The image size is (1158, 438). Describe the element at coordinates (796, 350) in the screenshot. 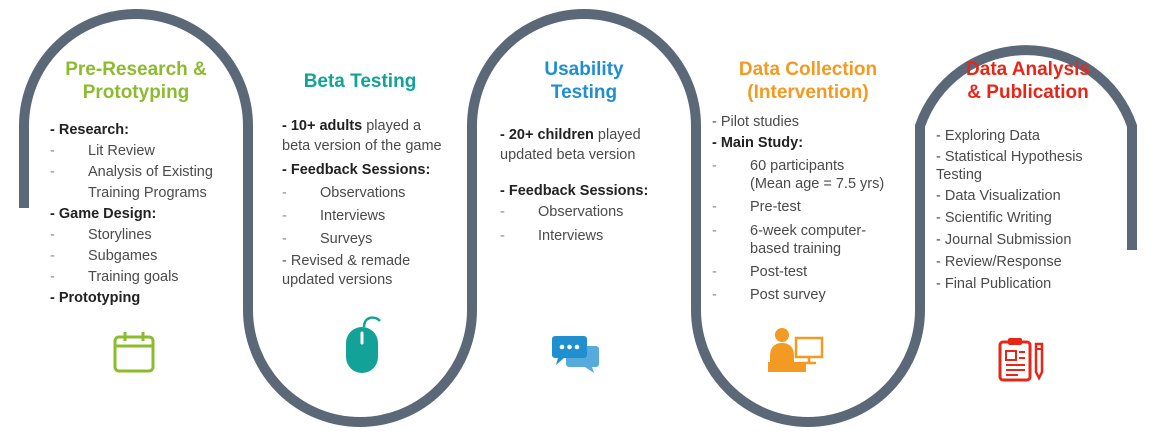

I see `computer-user-icon` at that location.